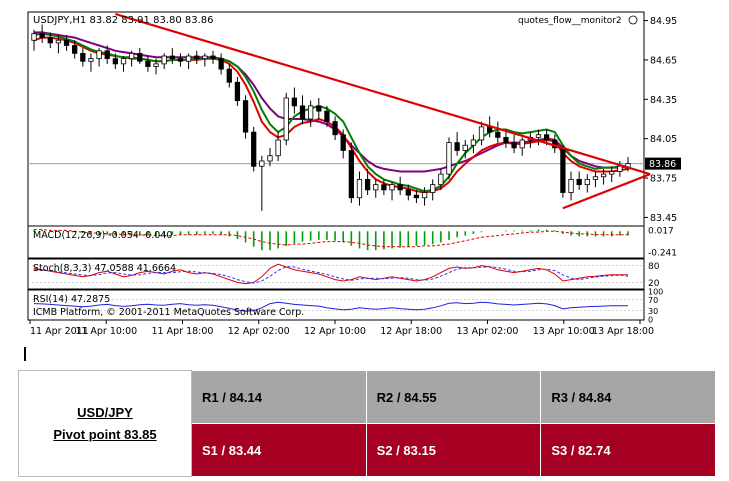  Describe the element at coordinates (411, 331) in the screenshot. I see `time-tick-label: 12 Apr 18:00` at that location.